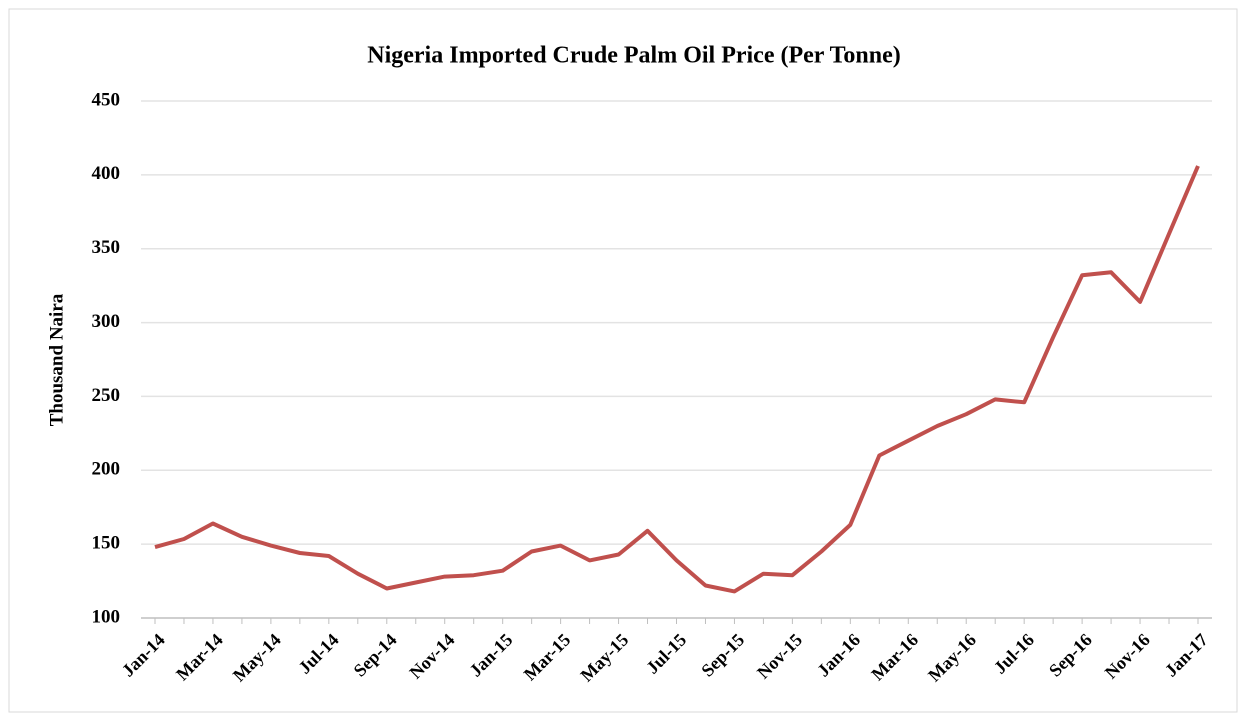 This screenshot has width=1248, height=721. Describe the element at coordinates (56, 359) in the screenshot. I see `y-axis-label: Thousand Naira` at that location.